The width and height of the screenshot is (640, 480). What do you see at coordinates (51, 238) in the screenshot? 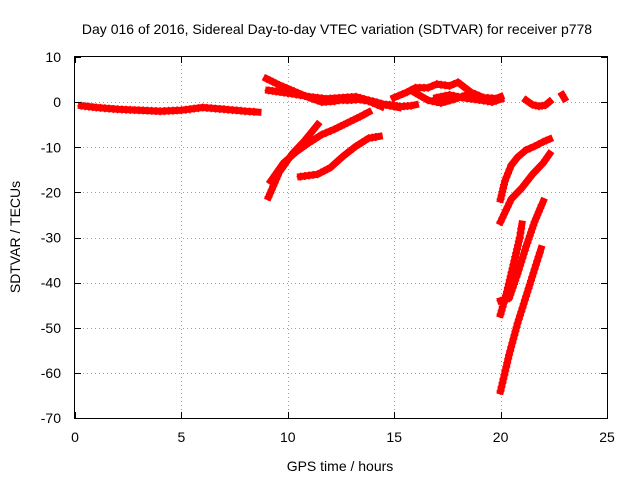
I see `y-tick-label: -30` at bounding box center [51, 238].